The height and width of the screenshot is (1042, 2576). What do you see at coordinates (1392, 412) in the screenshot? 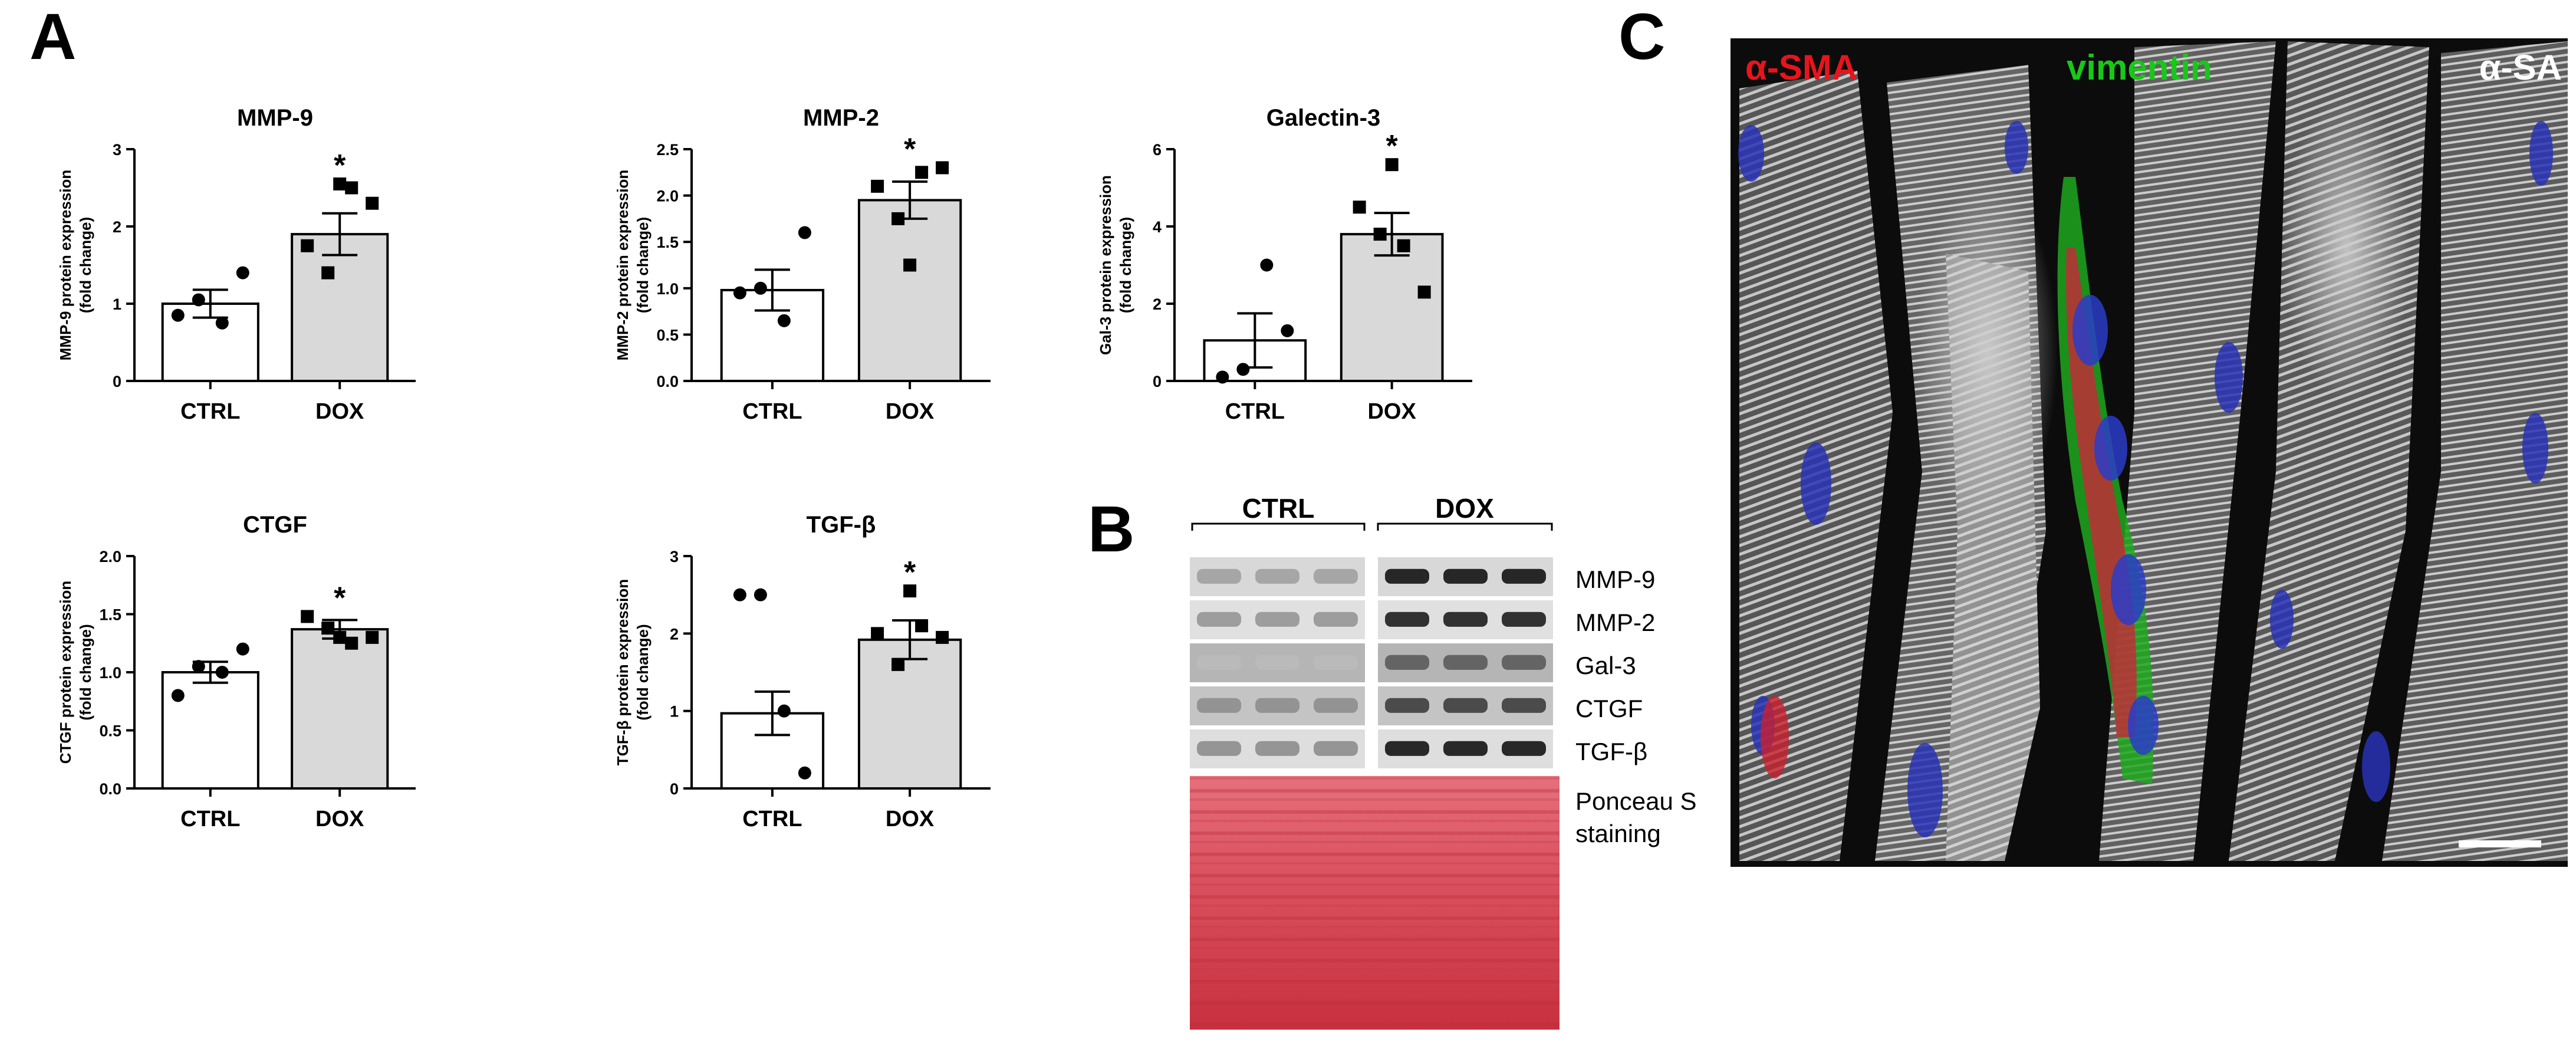
I see `galectin3-xtick-label-dox: DOX` at bounding box center [1392, 412].